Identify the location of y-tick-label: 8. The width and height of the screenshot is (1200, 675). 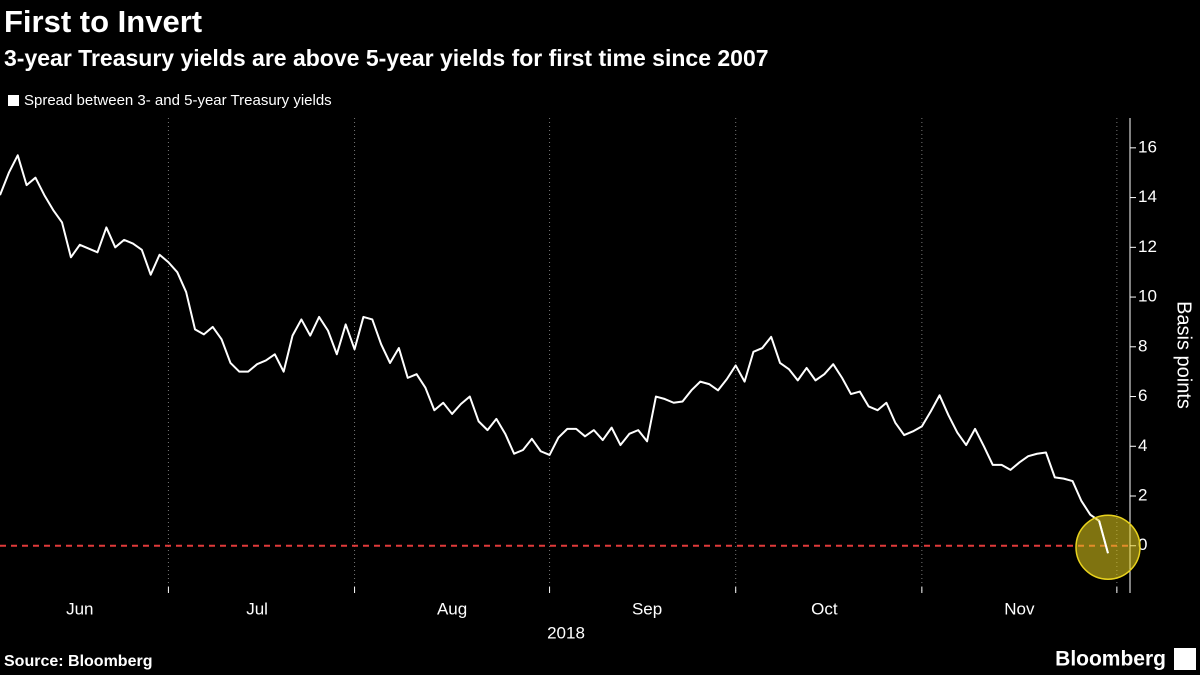
(1142, 345).